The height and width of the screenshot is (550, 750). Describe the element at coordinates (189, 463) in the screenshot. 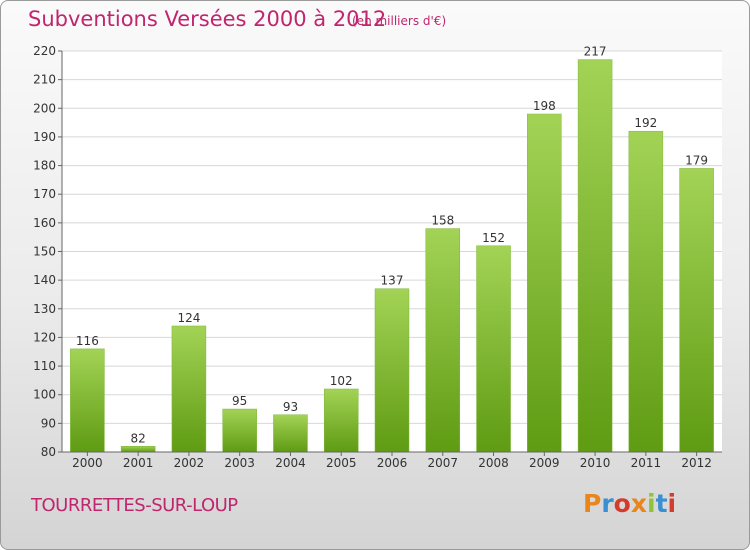

I see `x-tick-label-2002: 2002` at that location.